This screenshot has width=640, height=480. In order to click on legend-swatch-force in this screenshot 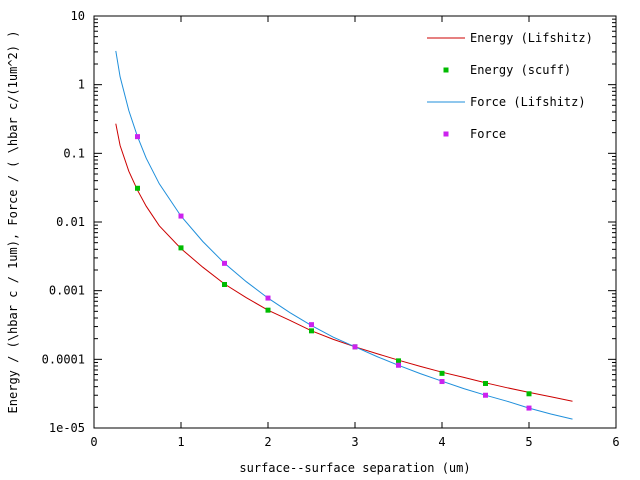, I will do `click(446, 134)`.